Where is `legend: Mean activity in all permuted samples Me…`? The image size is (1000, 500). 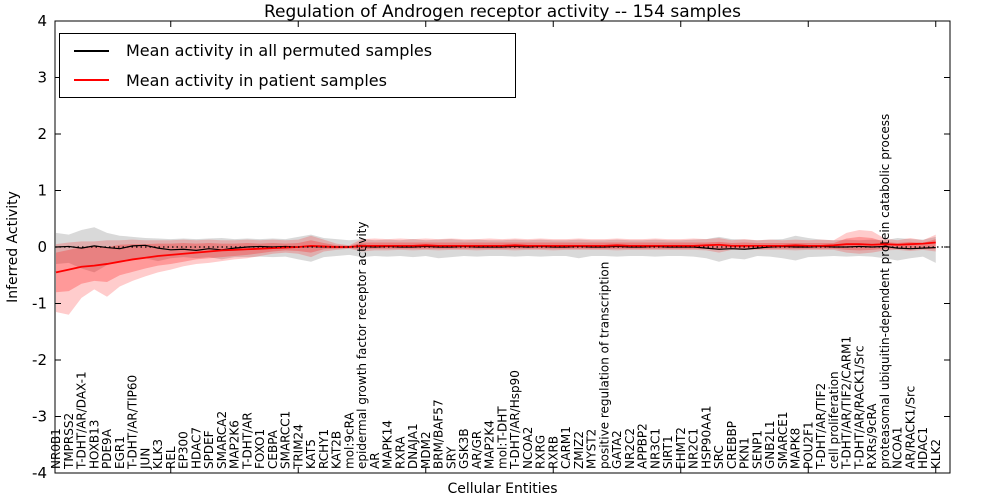 legend: Mean activity in all permuted samples Me… is located at coordinates (287, 65).